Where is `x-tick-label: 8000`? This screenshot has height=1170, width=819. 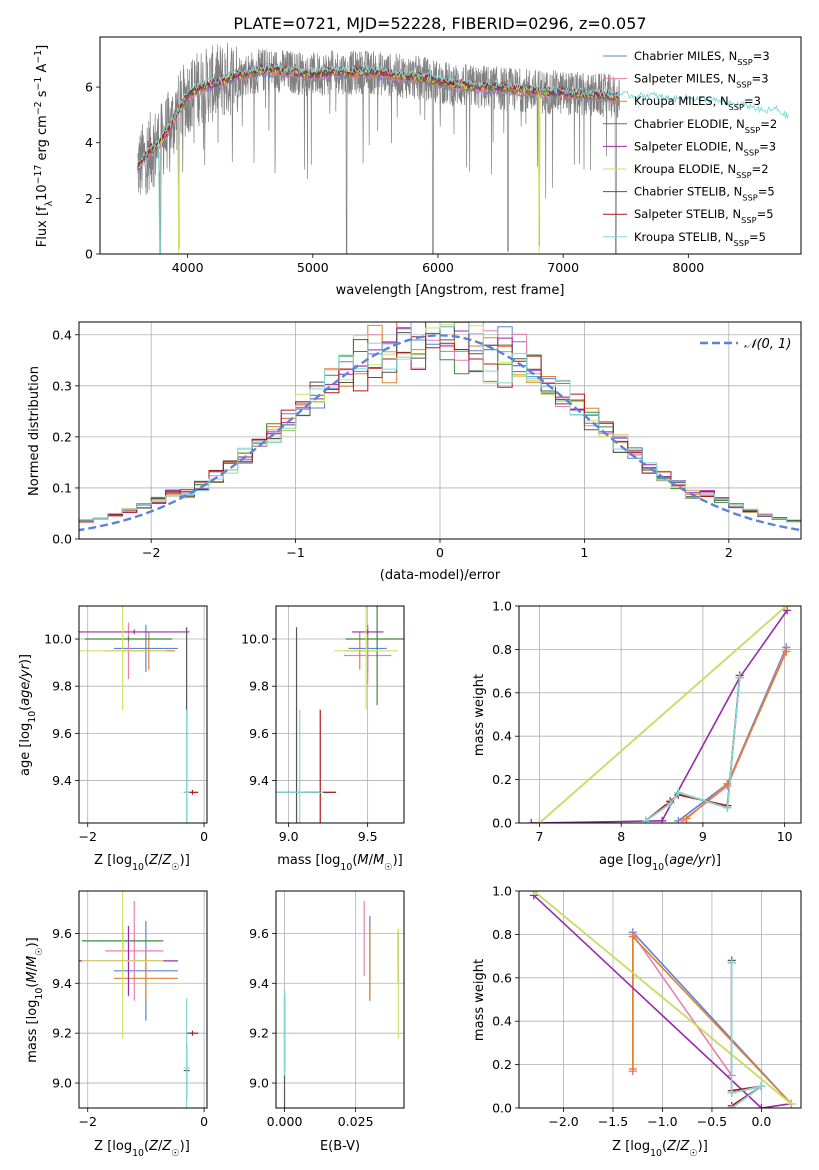
x-tick-label: 8000 is located at coordinates (688, 267).